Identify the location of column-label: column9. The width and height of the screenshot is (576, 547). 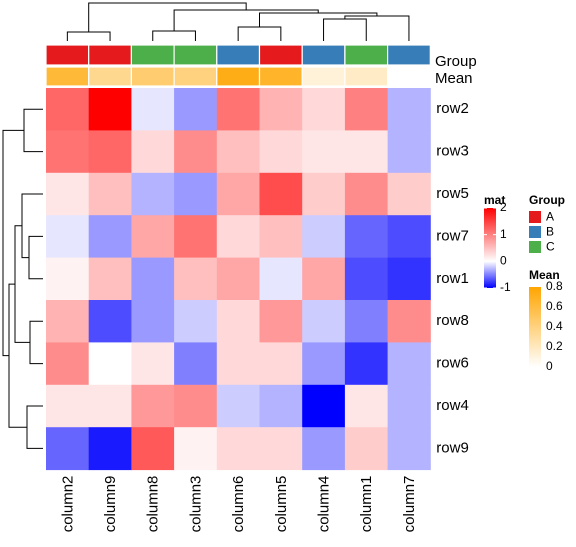
(110, 504).